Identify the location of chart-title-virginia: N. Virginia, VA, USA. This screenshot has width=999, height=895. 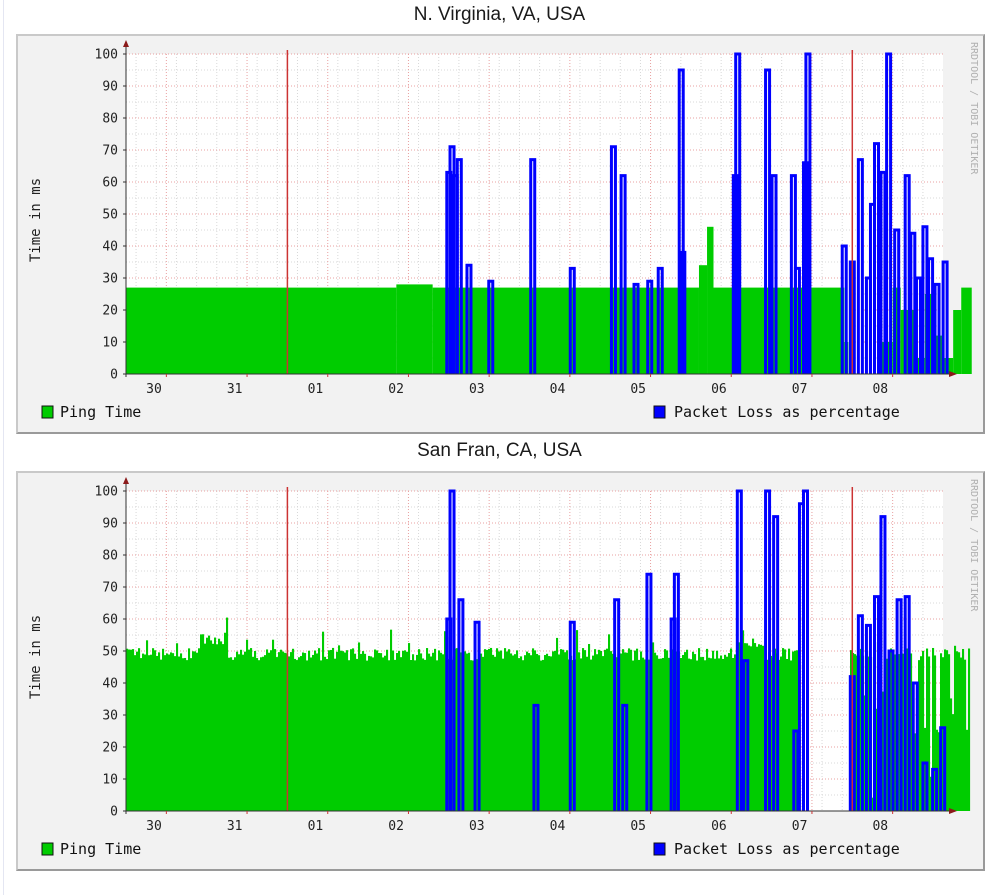
(499, 14).